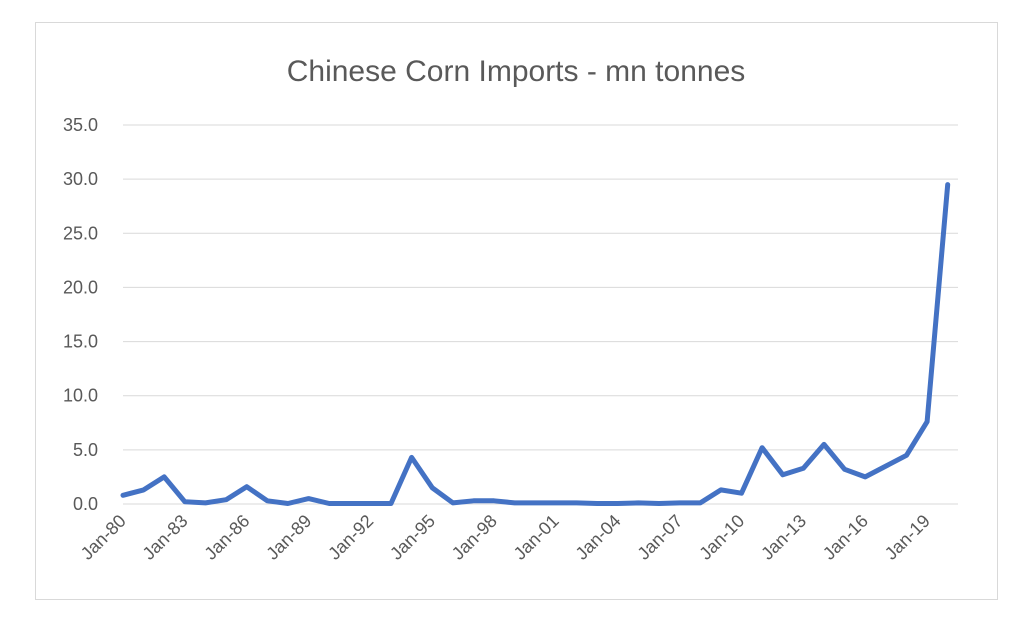  I want to click on x-tick-label: Jan-07, so click(659, 537).